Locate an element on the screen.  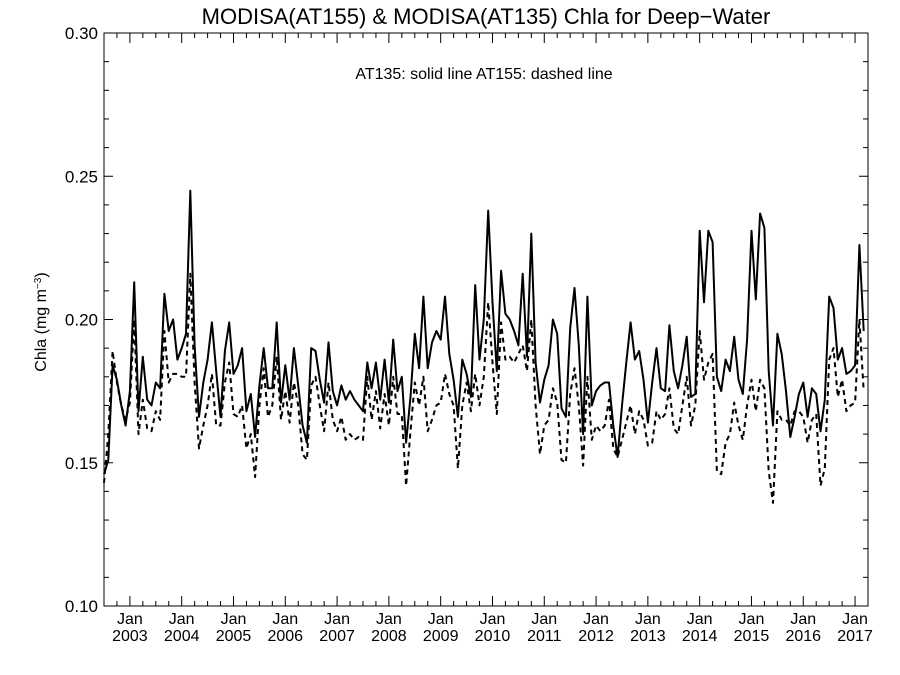
y-axis-label-sup: −3 is located at coordinates (38, 283).